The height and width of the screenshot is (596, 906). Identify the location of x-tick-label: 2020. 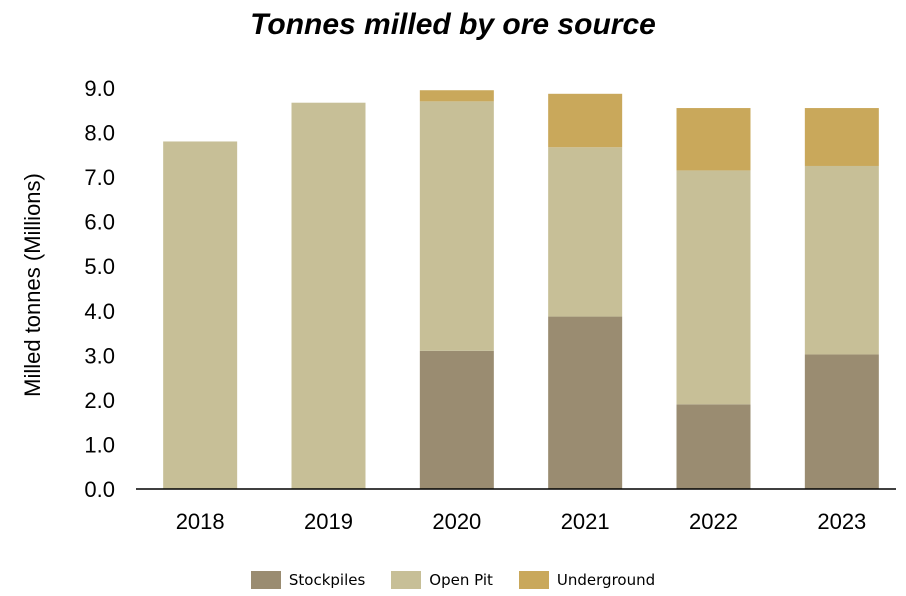
(456, 521).